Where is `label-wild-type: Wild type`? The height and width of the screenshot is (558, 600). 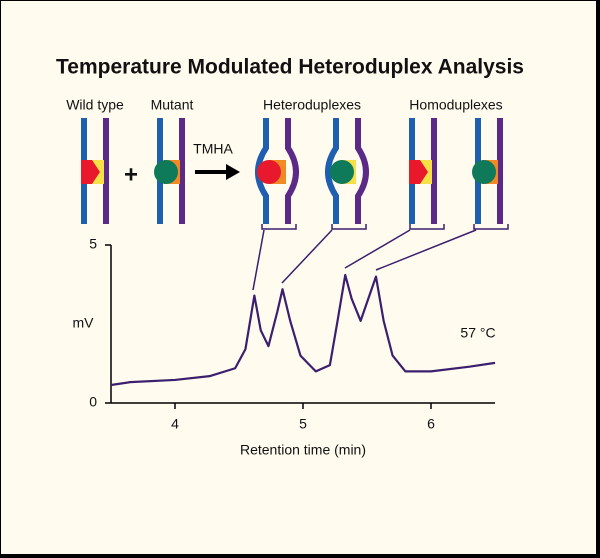 label-wild-type: Wild type is located at coordinates (95, 105).